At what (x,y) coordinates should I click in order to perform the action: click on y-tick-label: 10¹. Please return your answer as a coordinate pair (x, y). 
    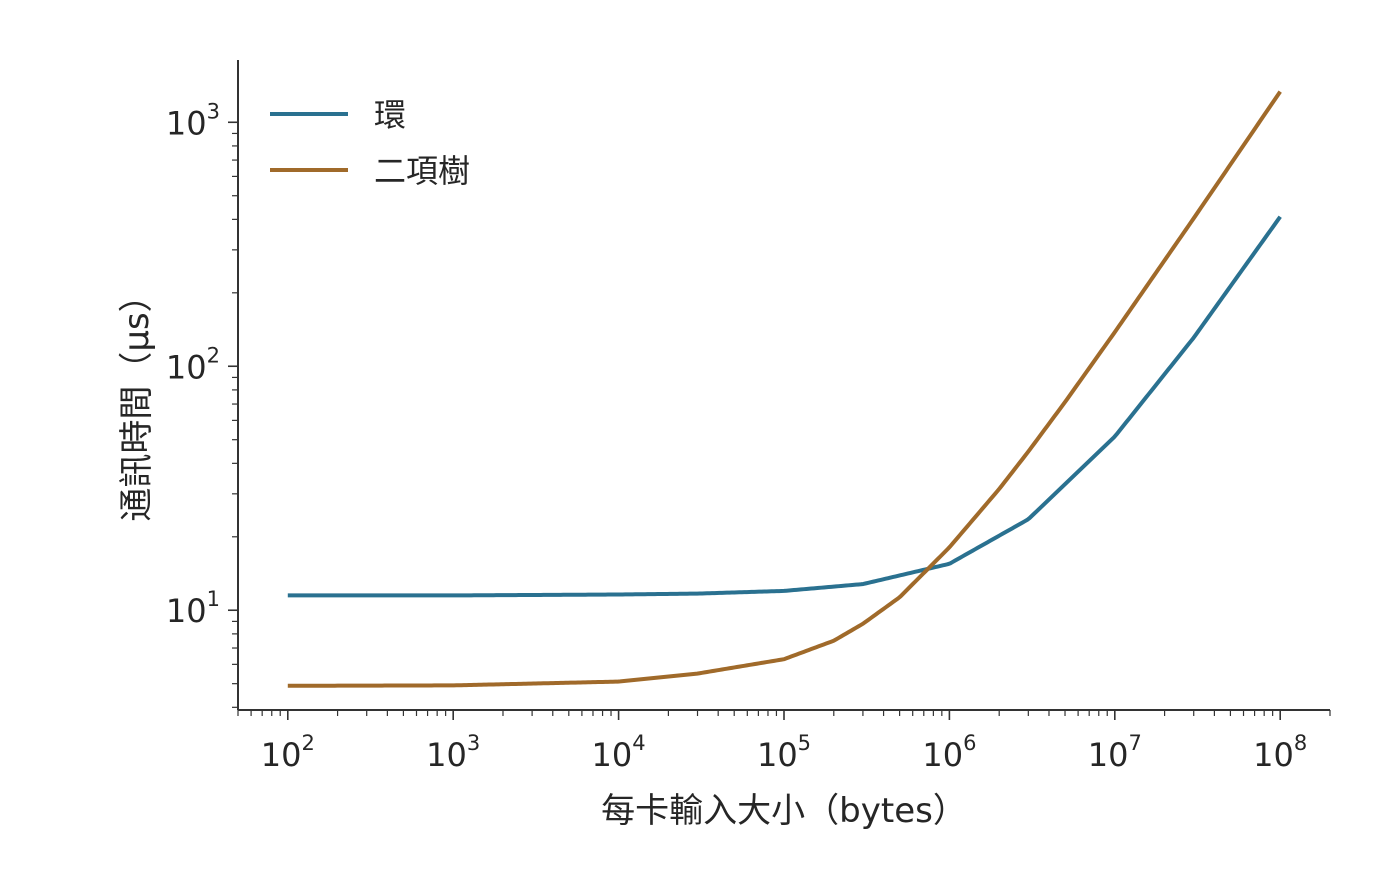
    Looking at the image, I should click on (193, 608).